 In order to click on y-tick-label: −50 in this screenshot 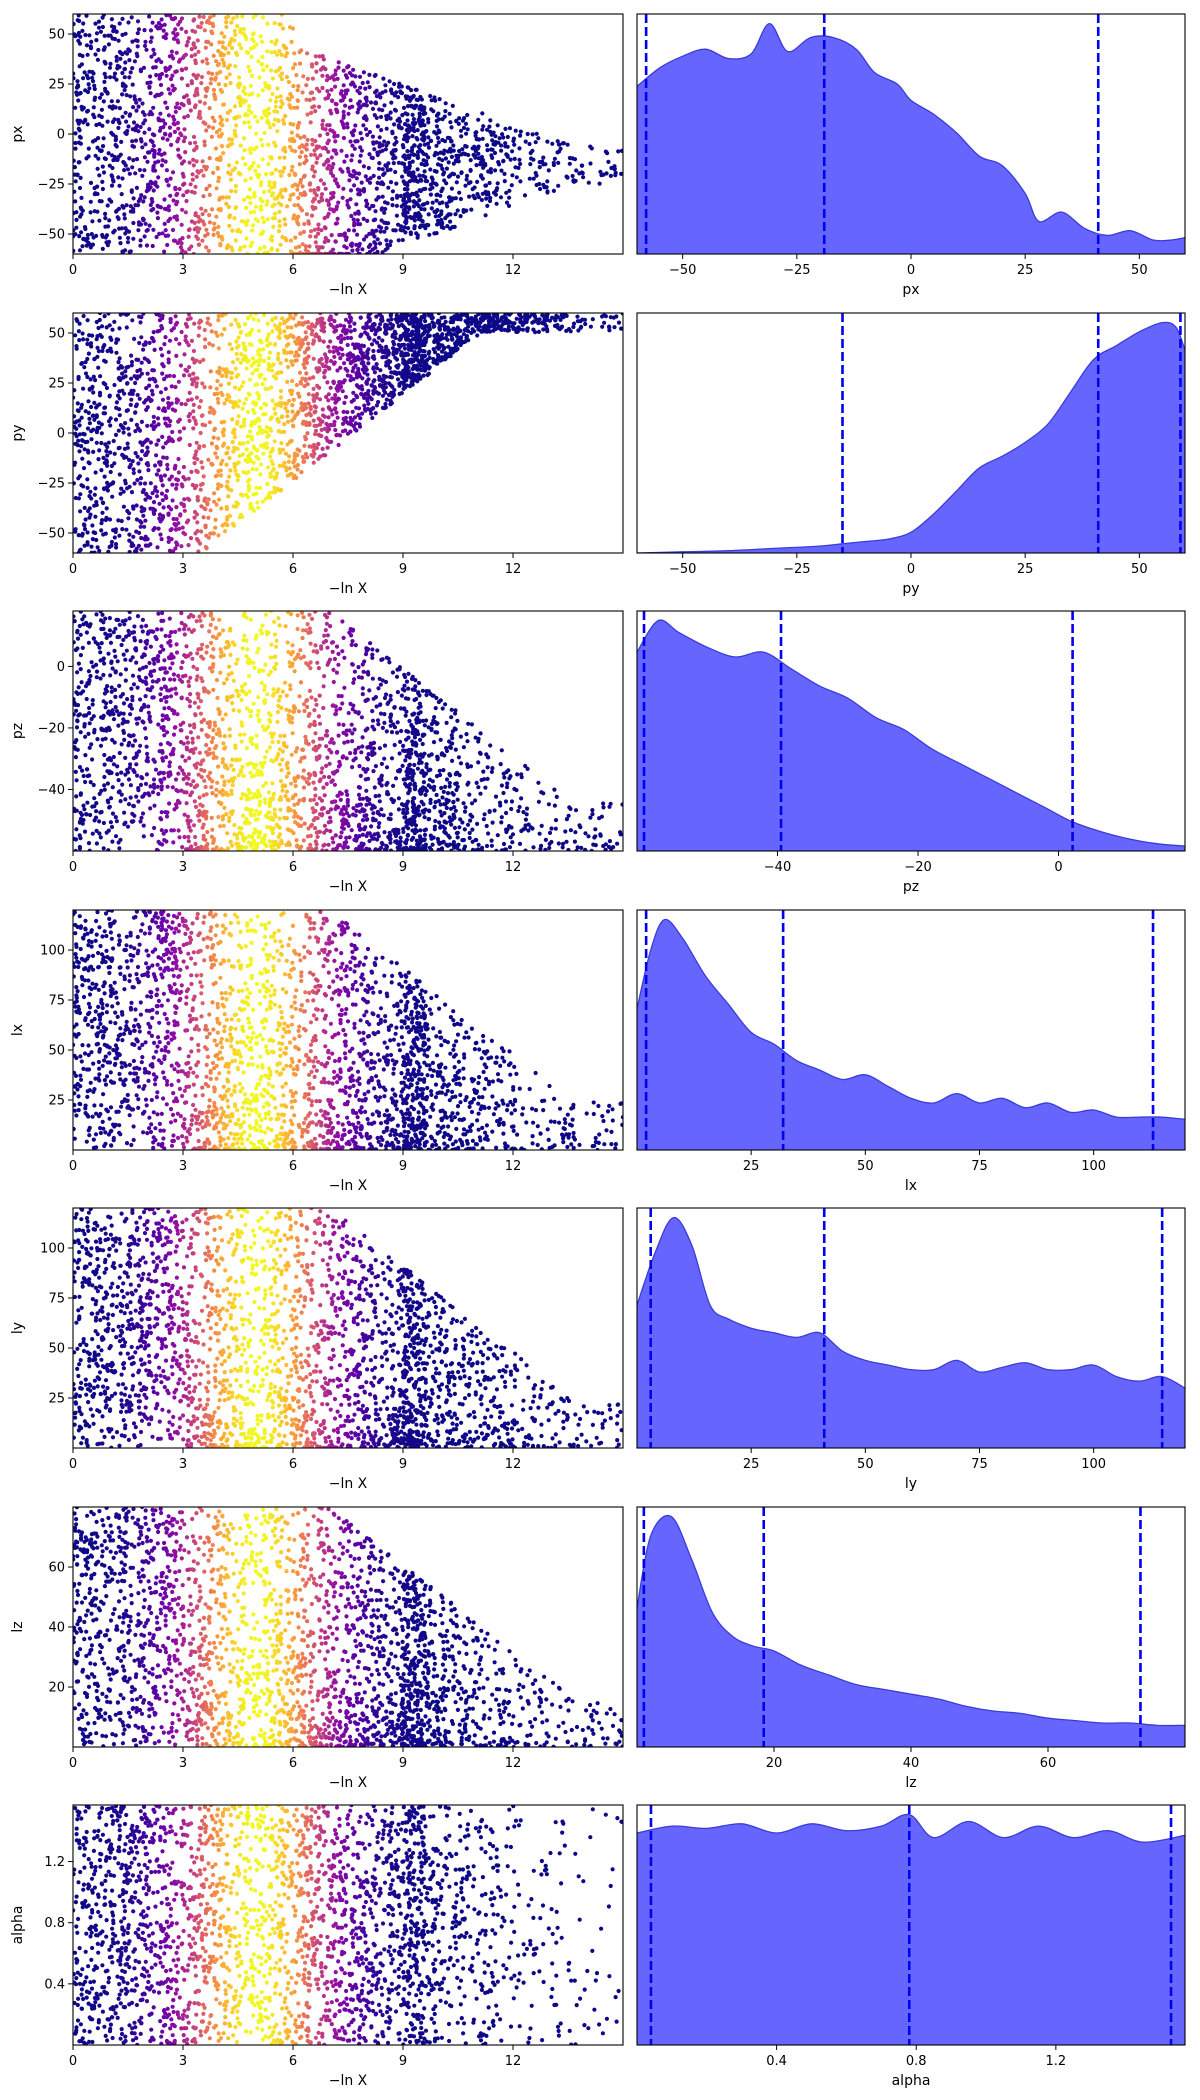, I will do `click(51, 534)`.